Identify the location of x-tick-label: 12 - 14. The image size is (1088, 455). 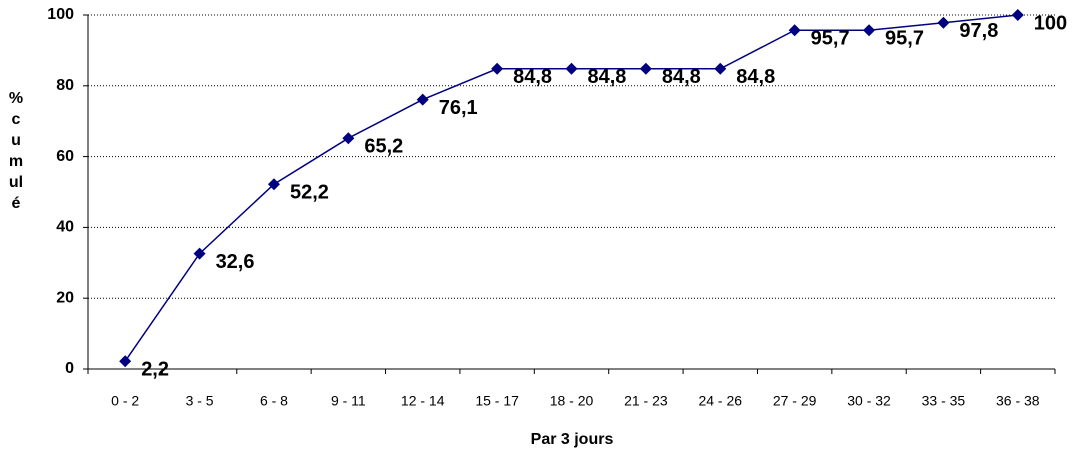
(423, 401).